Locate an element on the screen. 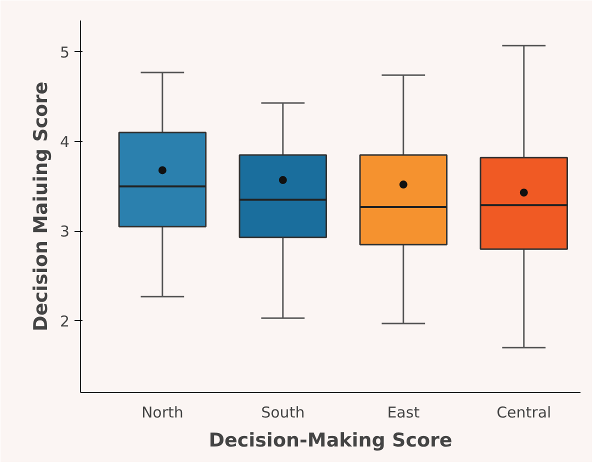  x-tick-label: North is located at coordinates (162, 413).